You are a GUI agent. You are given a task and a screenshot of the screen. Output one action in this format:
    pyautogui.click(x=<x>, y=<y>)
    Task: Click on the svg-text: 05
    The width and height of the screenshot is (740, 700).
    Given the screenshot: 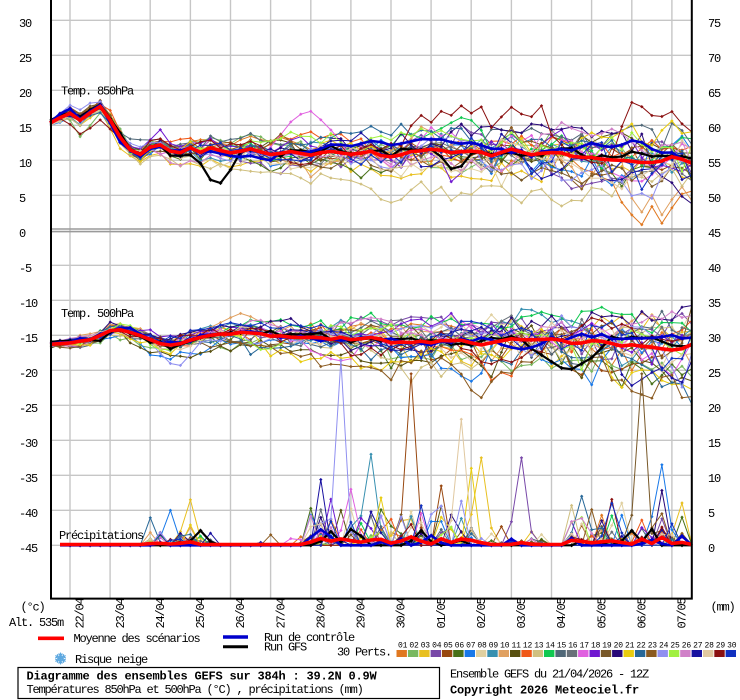 What is the action you would take?
    pyautogui.click(x=448, y=645)
    